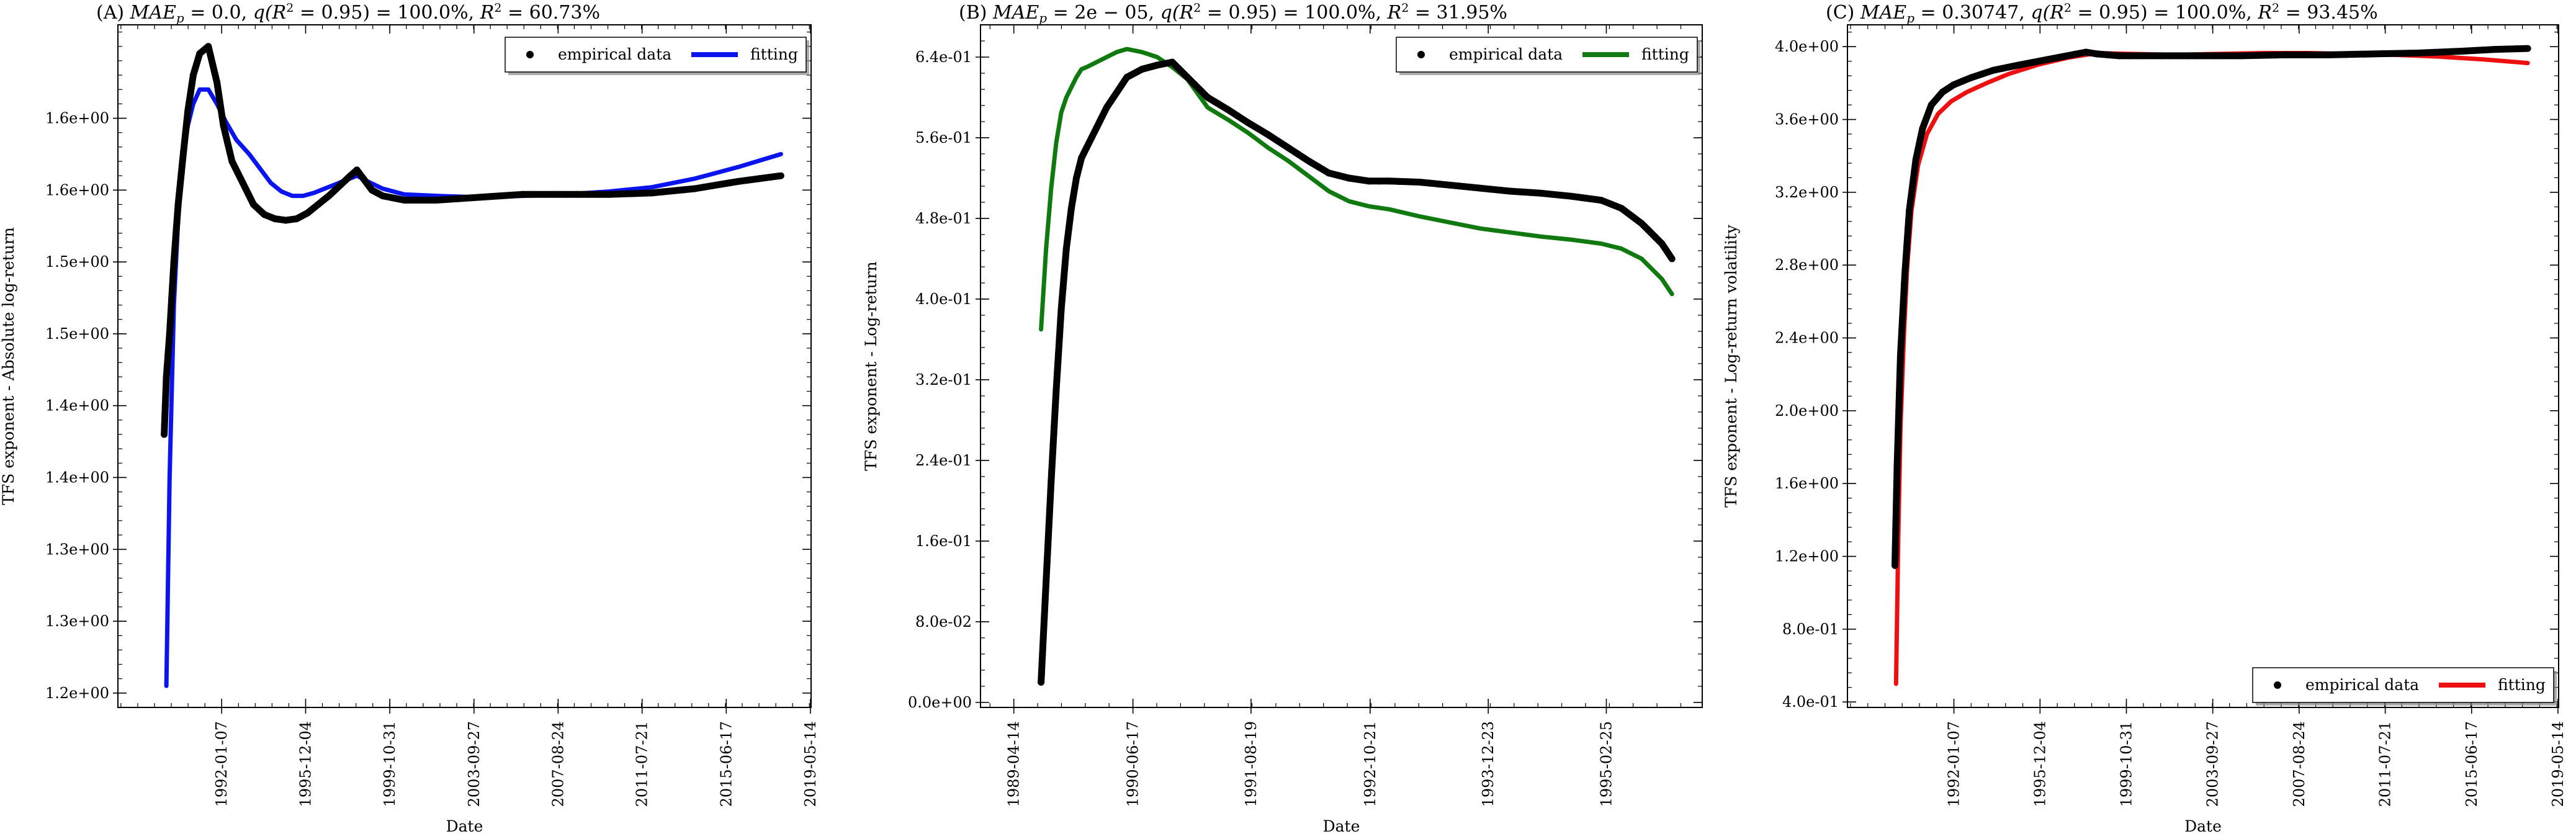  I want to click on legend-box, so click(656, 55).